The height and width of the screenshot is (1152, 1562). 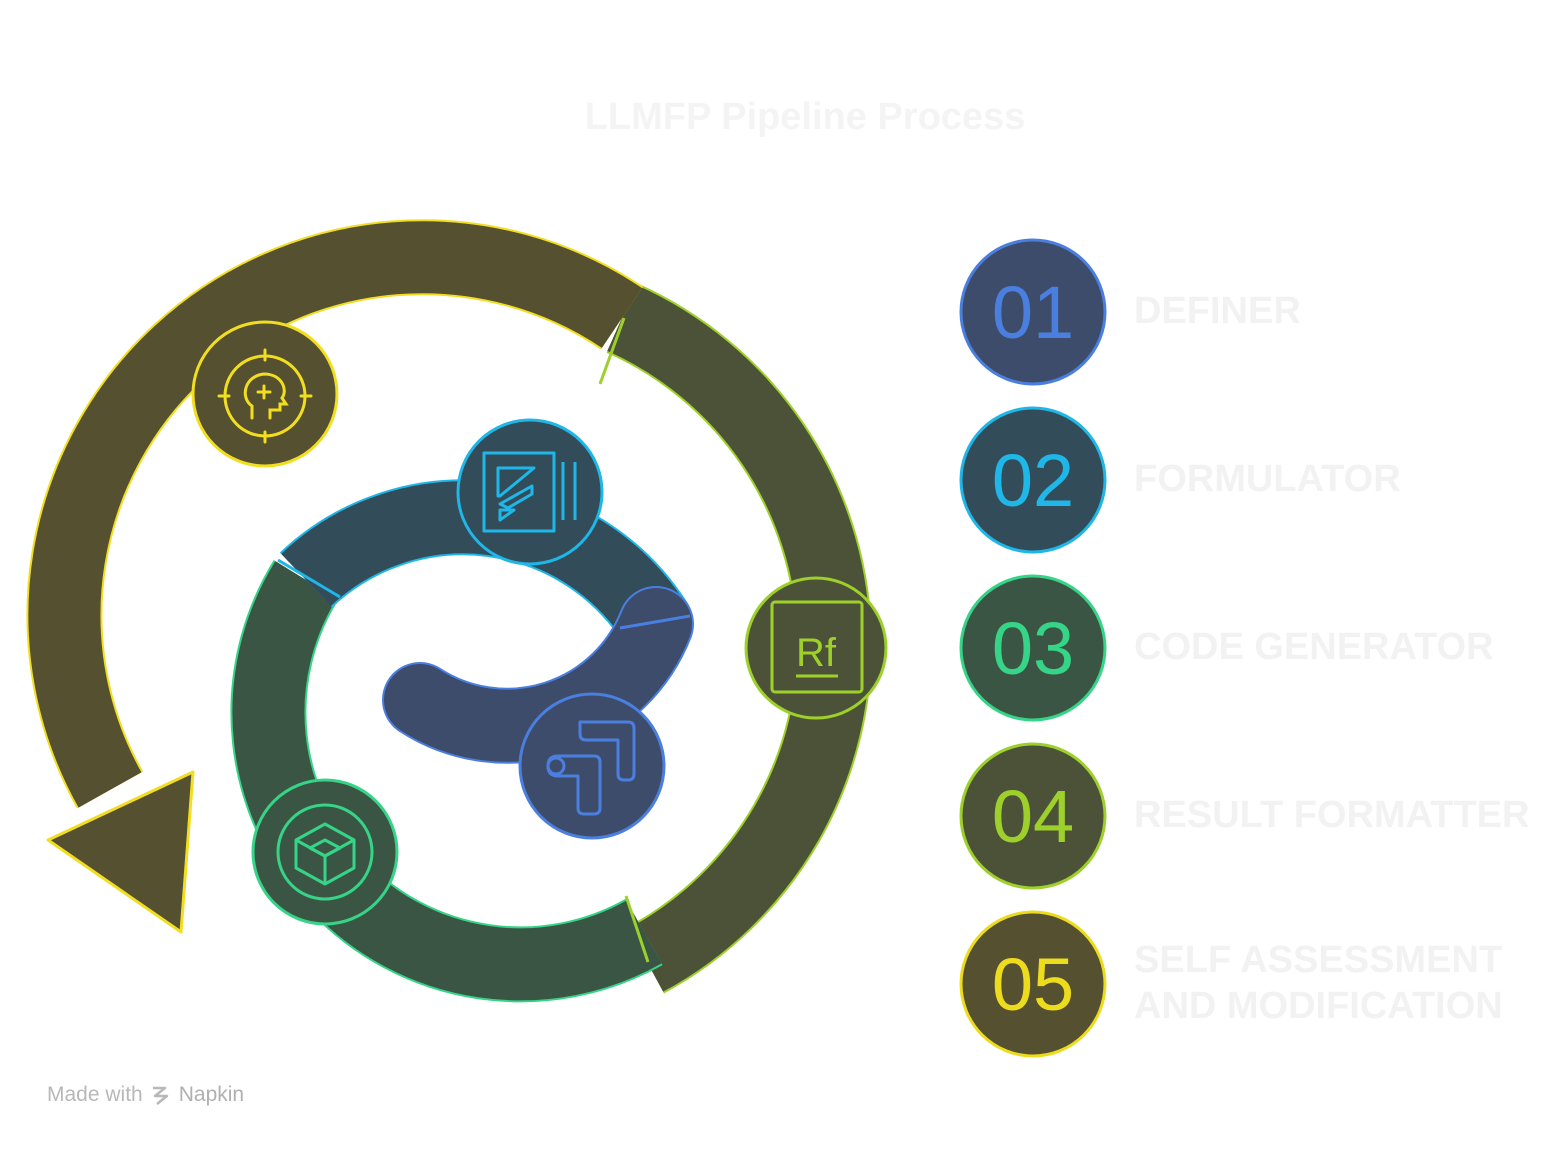 I want to click on step-number-03: 03, so click(x=1033, y=648).